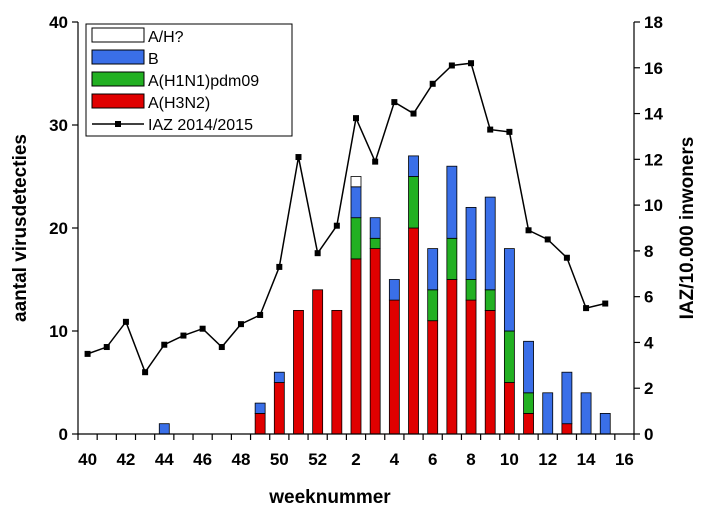 This screenshot has height=513, width=706. What do you see at coordinates (586, 459) in the screenshot?
I see `x-tick-label: 14` at bounding box center [586, 459].